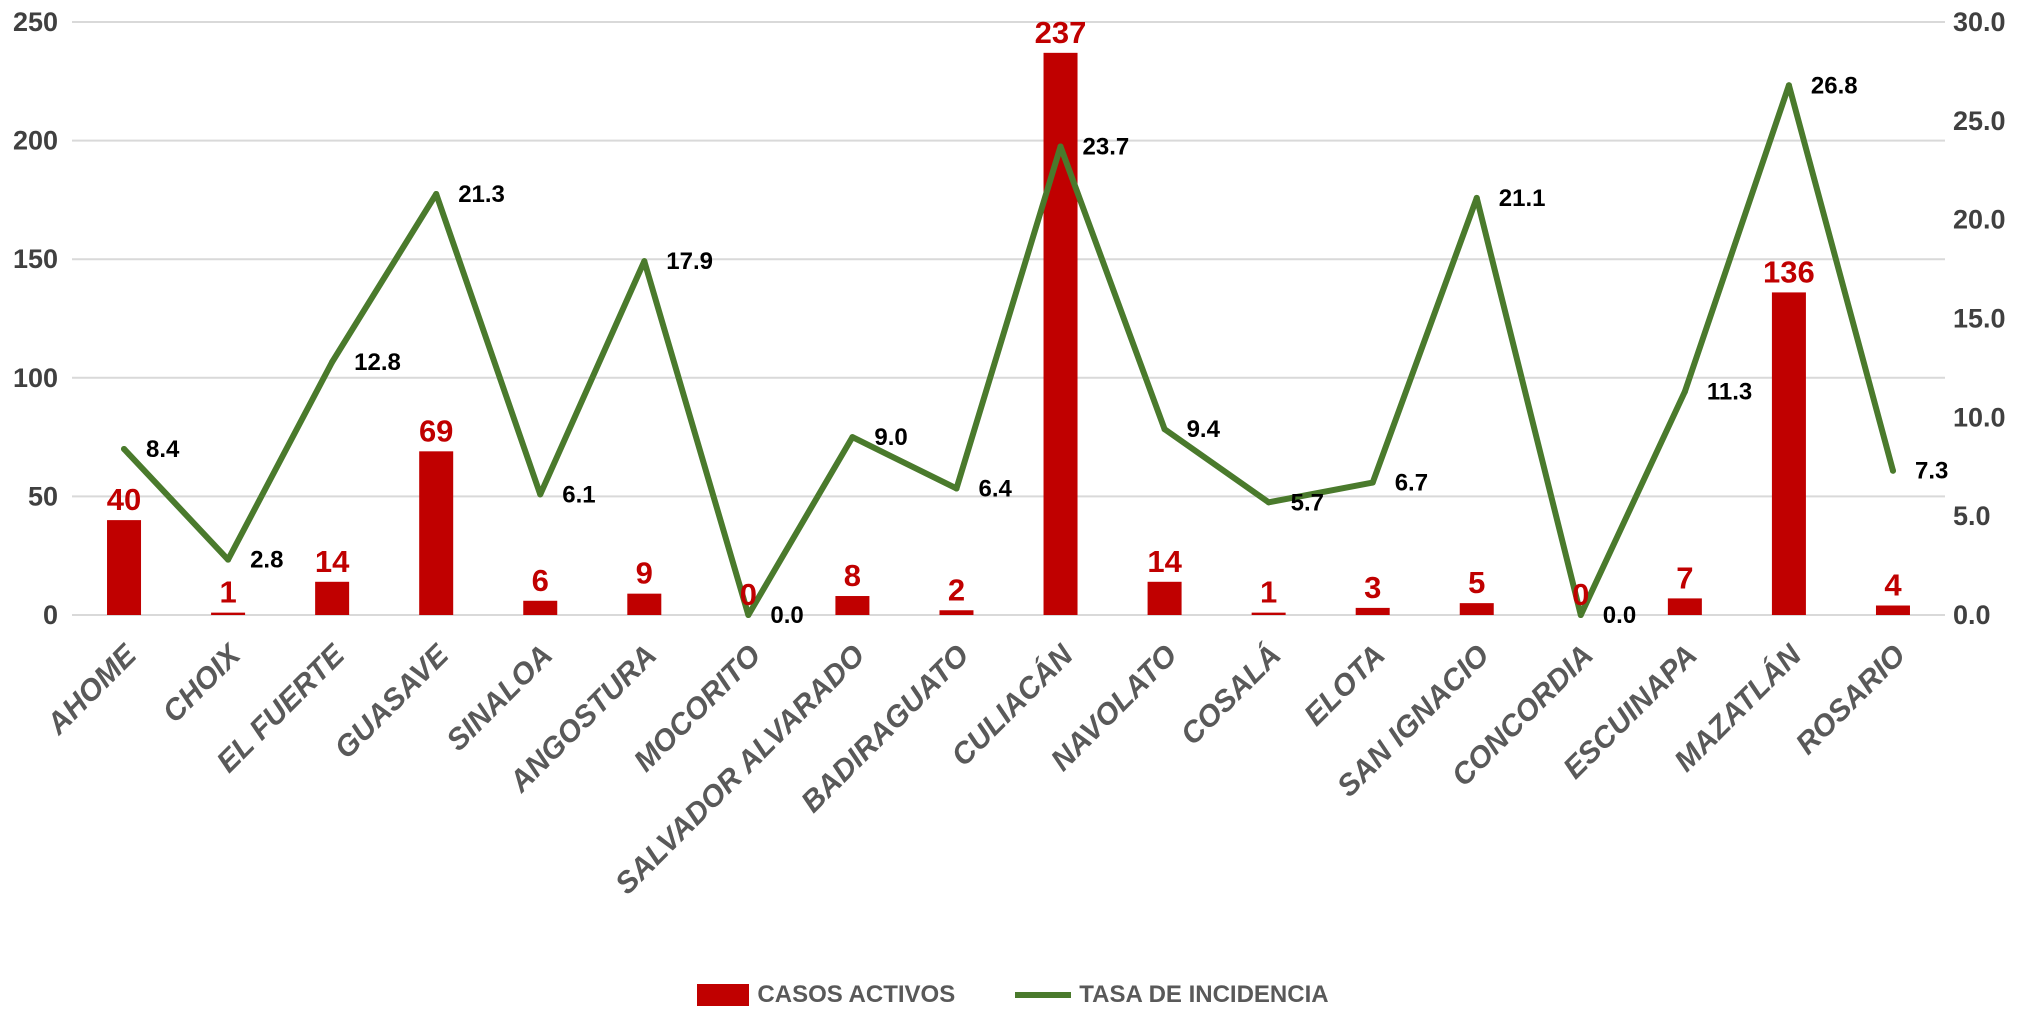 This screenshot has width=2026, height=1010. Describe the element at coordinates (1372, 587) in the screenshot. I see `bar-value-label: 3` at that location.